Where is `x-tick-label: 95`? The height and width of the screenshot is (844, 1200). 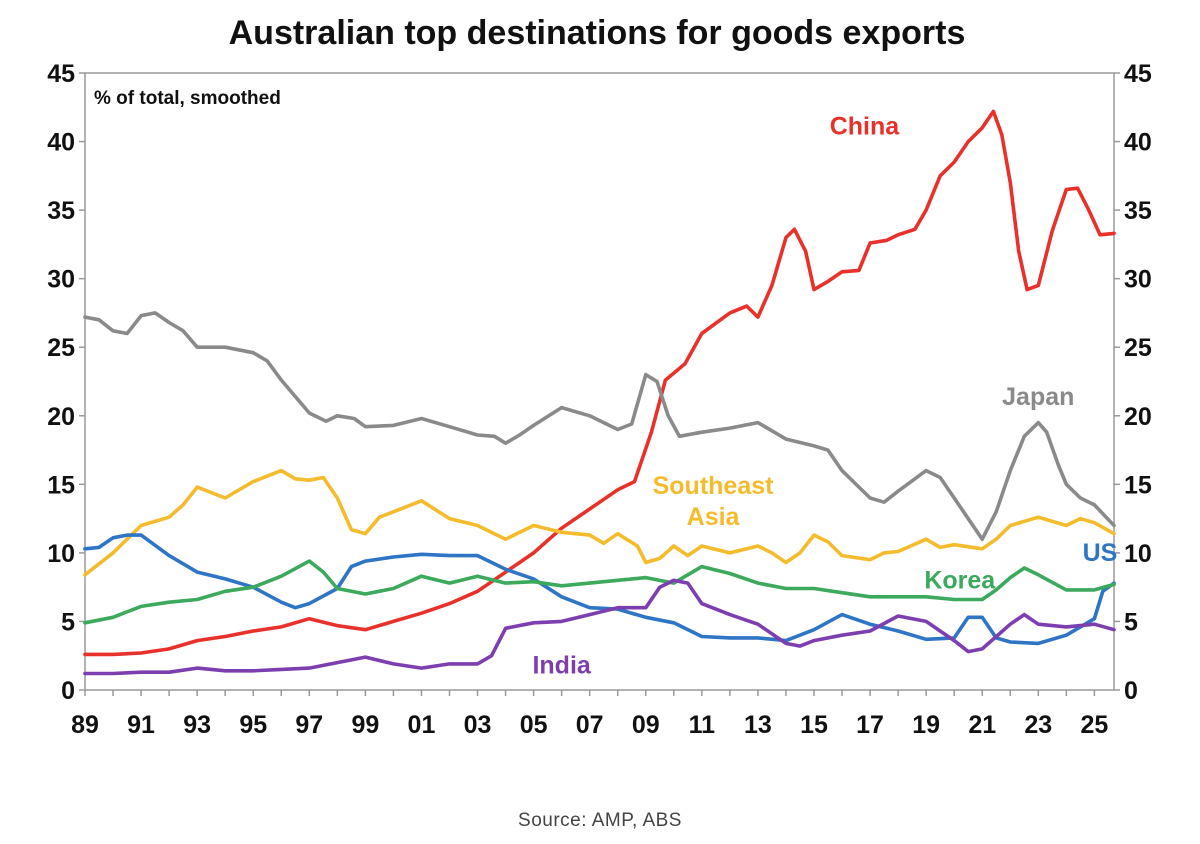 x-tick-label: 95 is located at coordinates (253, 725).